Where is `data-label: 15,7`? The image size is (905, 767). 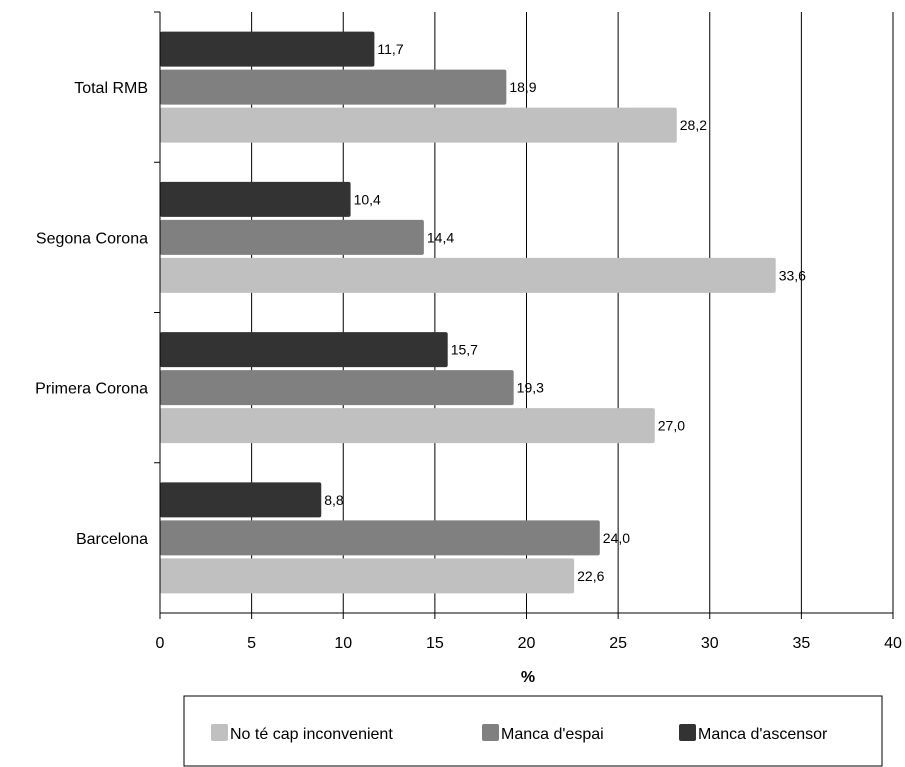
data-label: 15,7 is located at coordinates (464, 350).